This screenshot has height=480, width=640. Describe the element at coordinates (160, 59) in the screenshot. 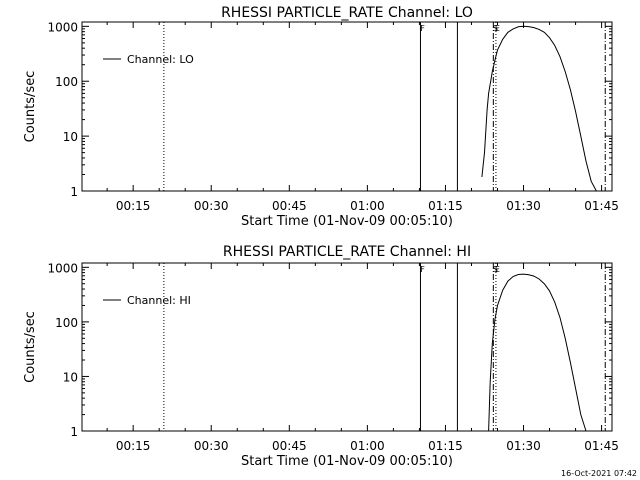

I see `legend-label: Channel: LO` at that location.